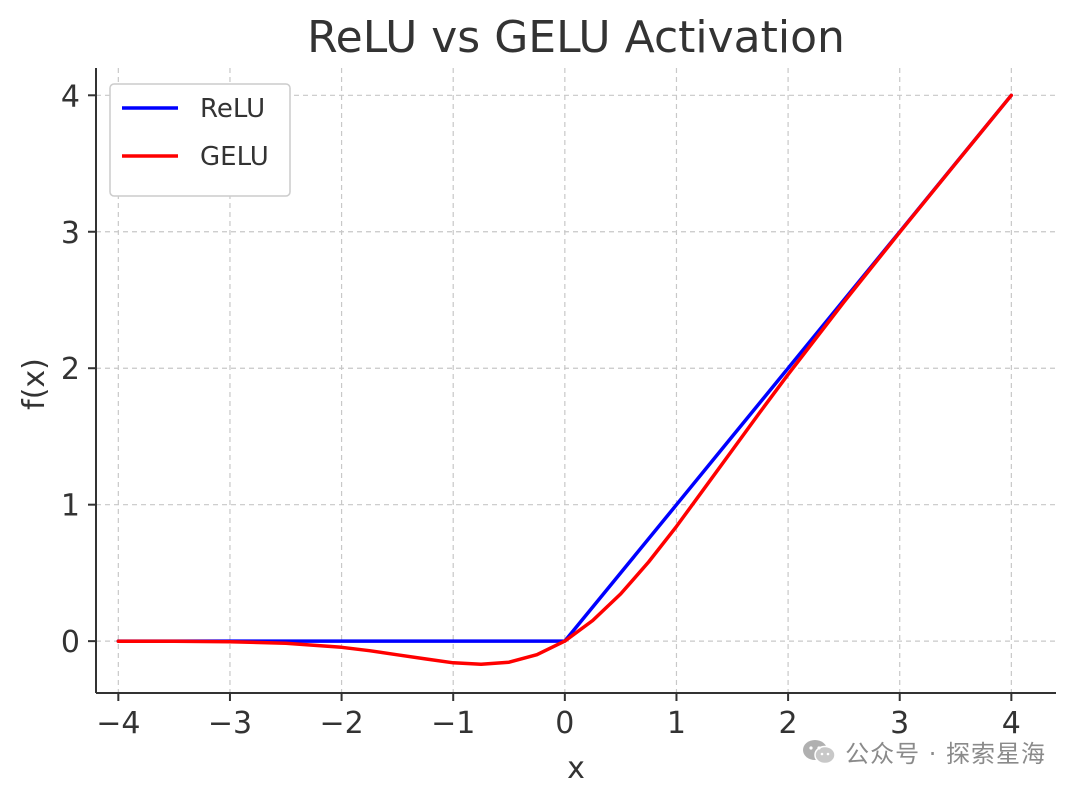 This screenshot has height=795, width=1080. What do you see at coordinates (341, 723) in the screenshot?
I see `x-tick-label: −2` at bounding box center [341, 723].